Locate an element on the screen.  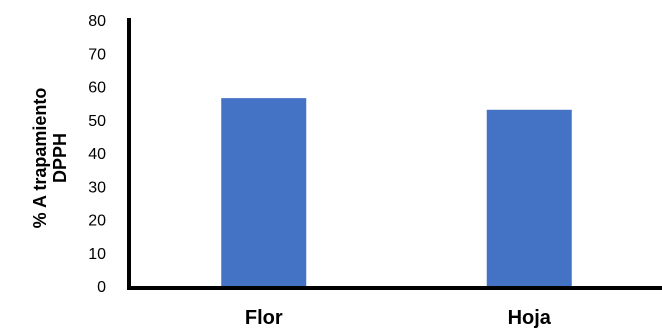
y-axis-ticks: 0 10 20 30 40 50 60 70 80 is located at coordinates (97, 154).